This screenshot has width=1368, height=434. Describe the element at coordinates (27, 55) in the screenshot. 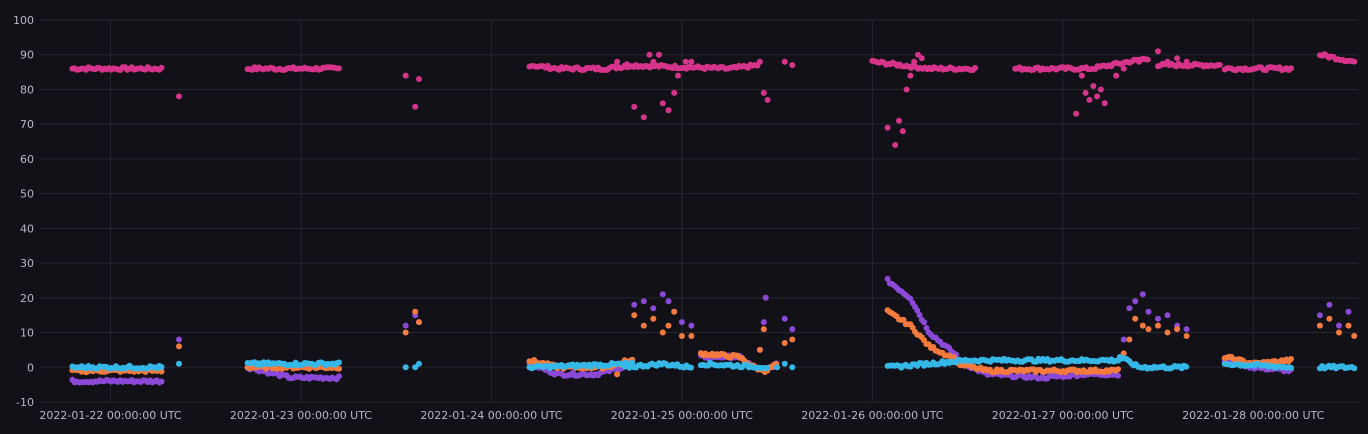

I see `y-tick-label: 90` at that location.